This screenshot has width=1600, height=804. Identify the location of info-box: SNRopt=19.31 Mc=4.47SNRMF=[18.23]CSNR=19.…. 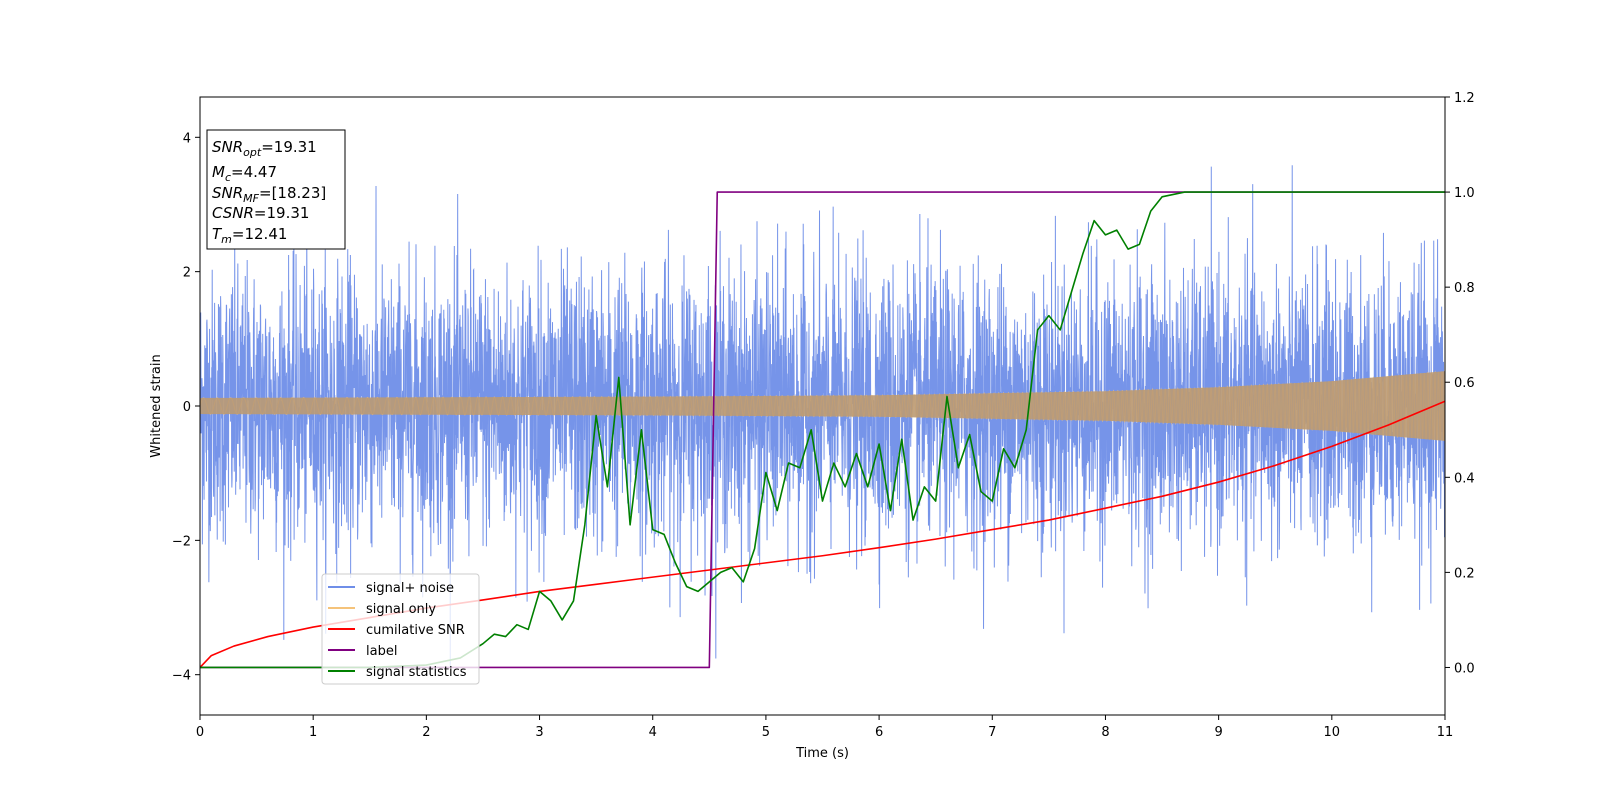
(276, 189).